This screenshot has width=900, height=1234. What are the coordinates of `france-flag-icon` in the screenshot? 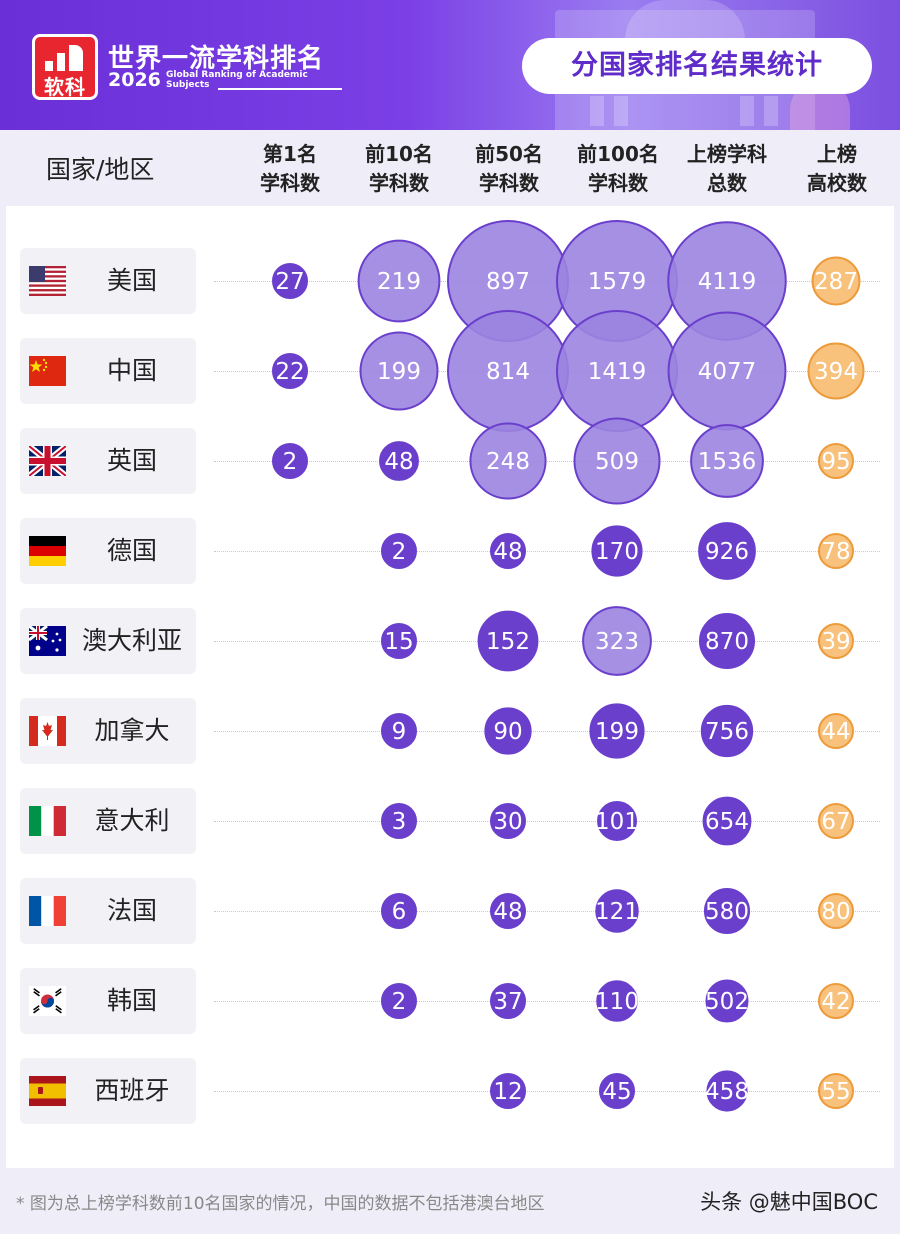 It's located at (47, 911).